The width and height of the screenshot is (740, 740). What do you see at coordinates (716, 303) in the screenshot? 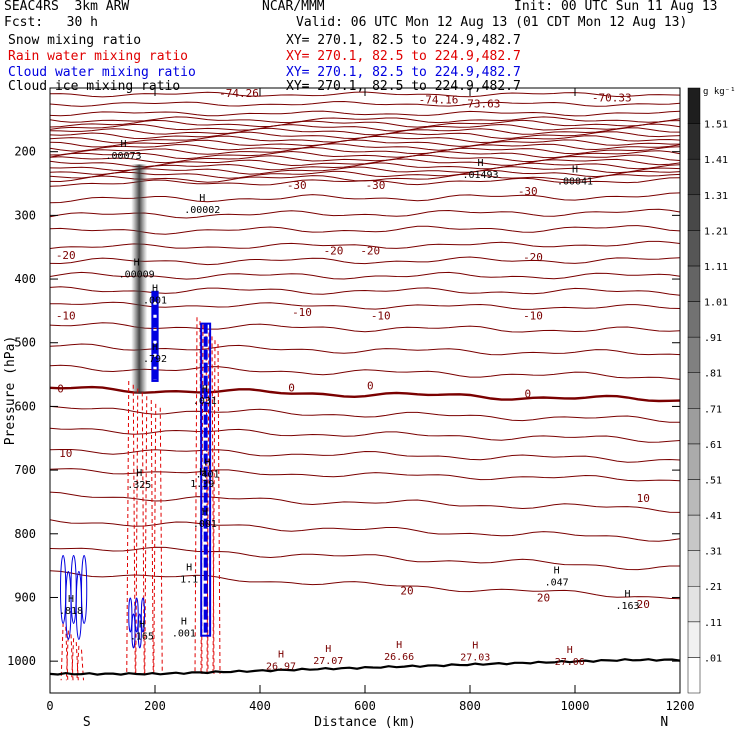
I see `colorbar-label: 1.01` at bounding box center [716, 303].